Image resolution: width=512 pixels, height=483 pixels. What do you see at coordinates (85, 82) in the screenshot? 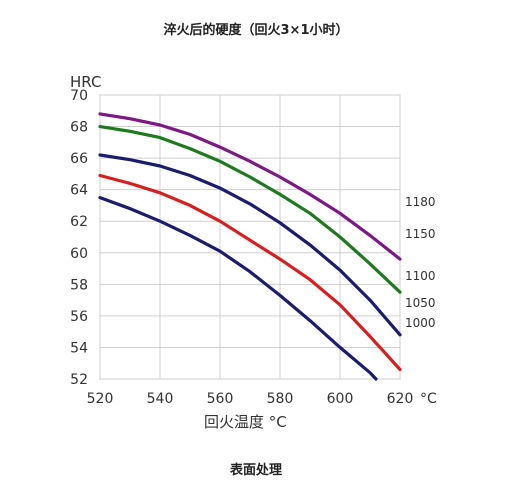
I see `y-axis-label: HRC` at bounding box center [85, 82].